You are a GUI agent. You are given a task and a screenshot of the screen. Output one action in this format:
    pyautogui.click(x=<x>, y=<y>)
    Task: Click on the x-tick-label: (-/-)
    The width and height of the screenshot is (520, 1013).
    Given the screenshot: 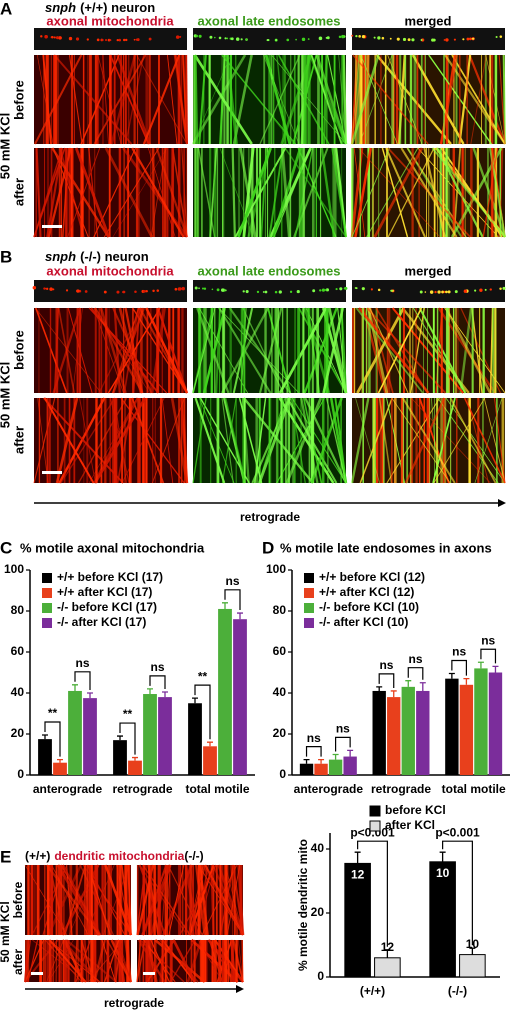 What is the action you would take?
    pyautogui.click(x=457, y=991)
    